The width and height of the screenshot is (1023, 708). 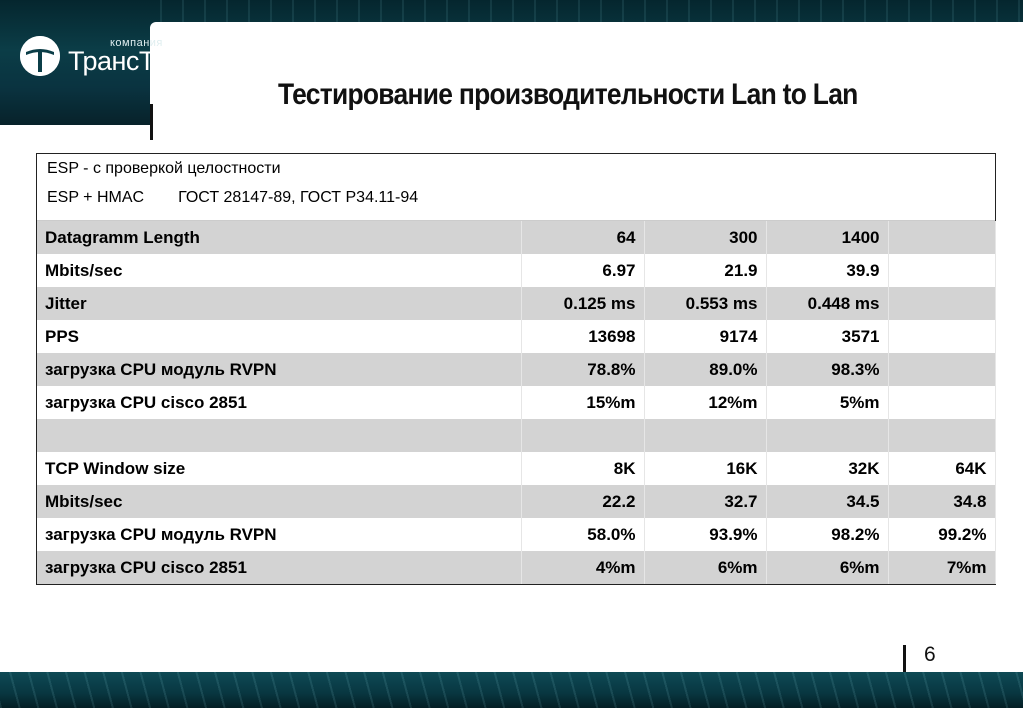 What do you see at coordinates (279, 435) in the screenshot?
I see `row-label` at bounding box center [279, 435].